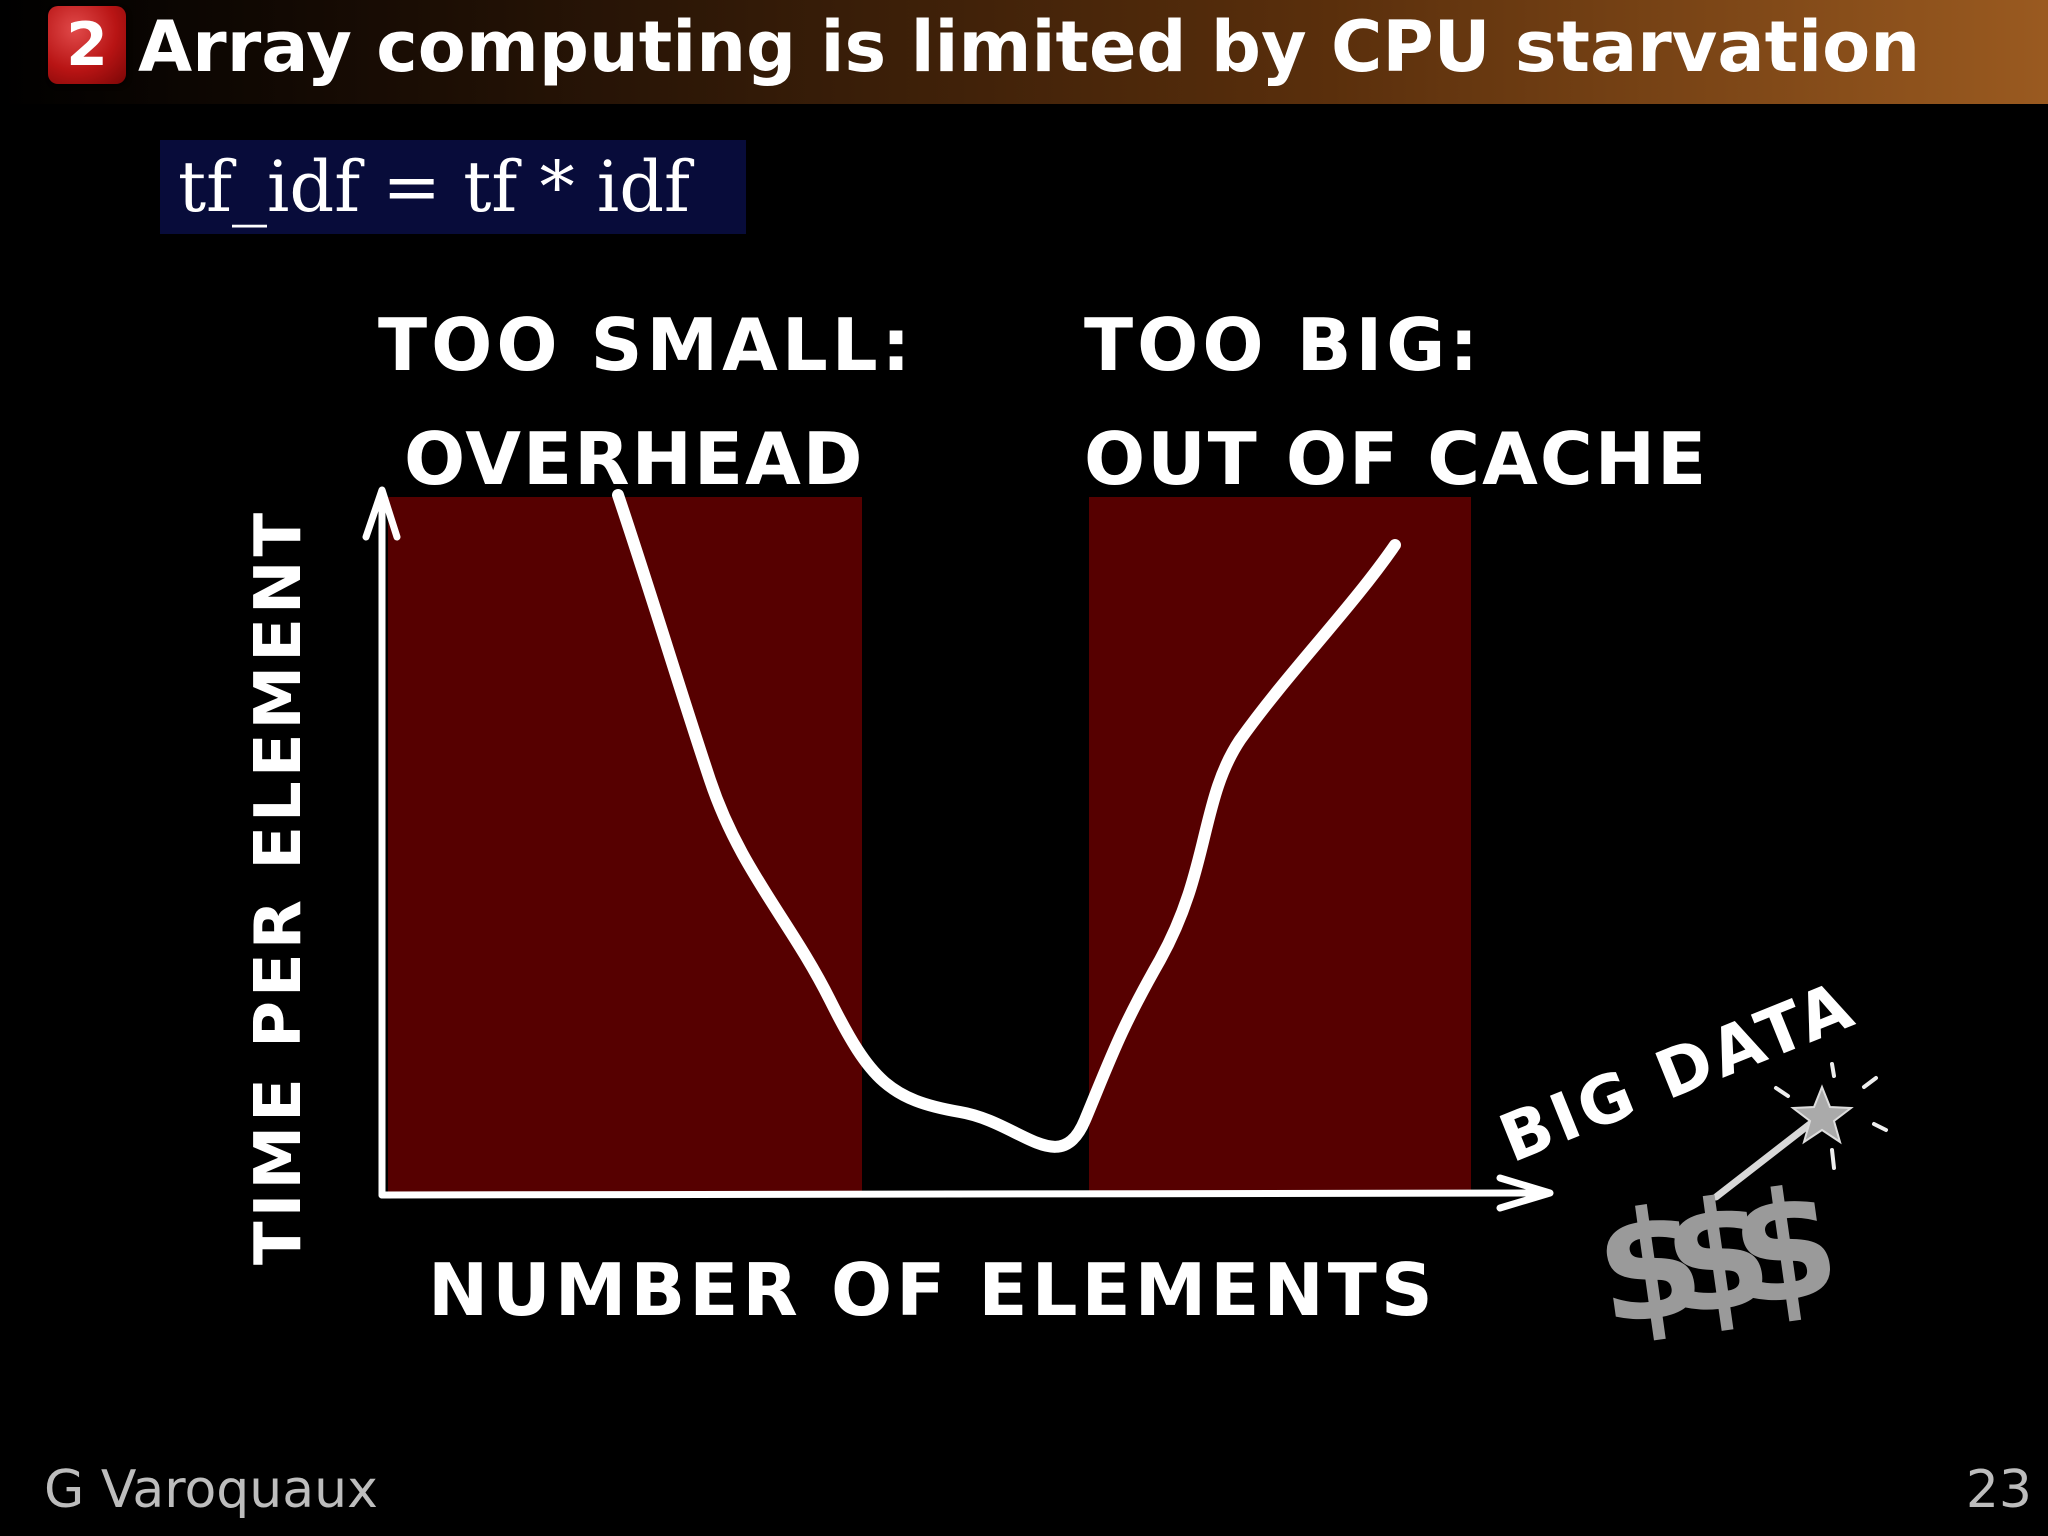 Image resolution: width=2048 pixels, height=1536 pixels. I want to click on big-data-label: BIG DATA, so click(1677, 1072).